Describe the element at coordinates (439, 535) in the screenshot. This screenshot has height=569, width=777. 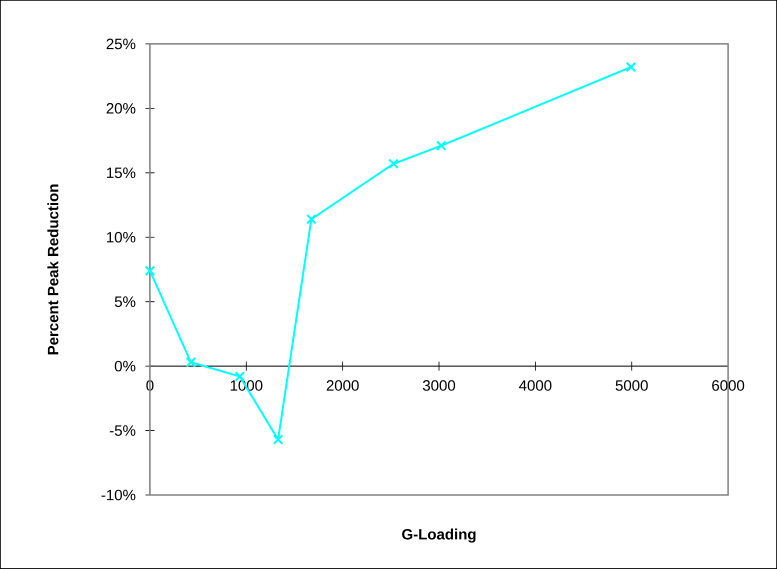
I see `x-axis-title: G-Loading` at that location.